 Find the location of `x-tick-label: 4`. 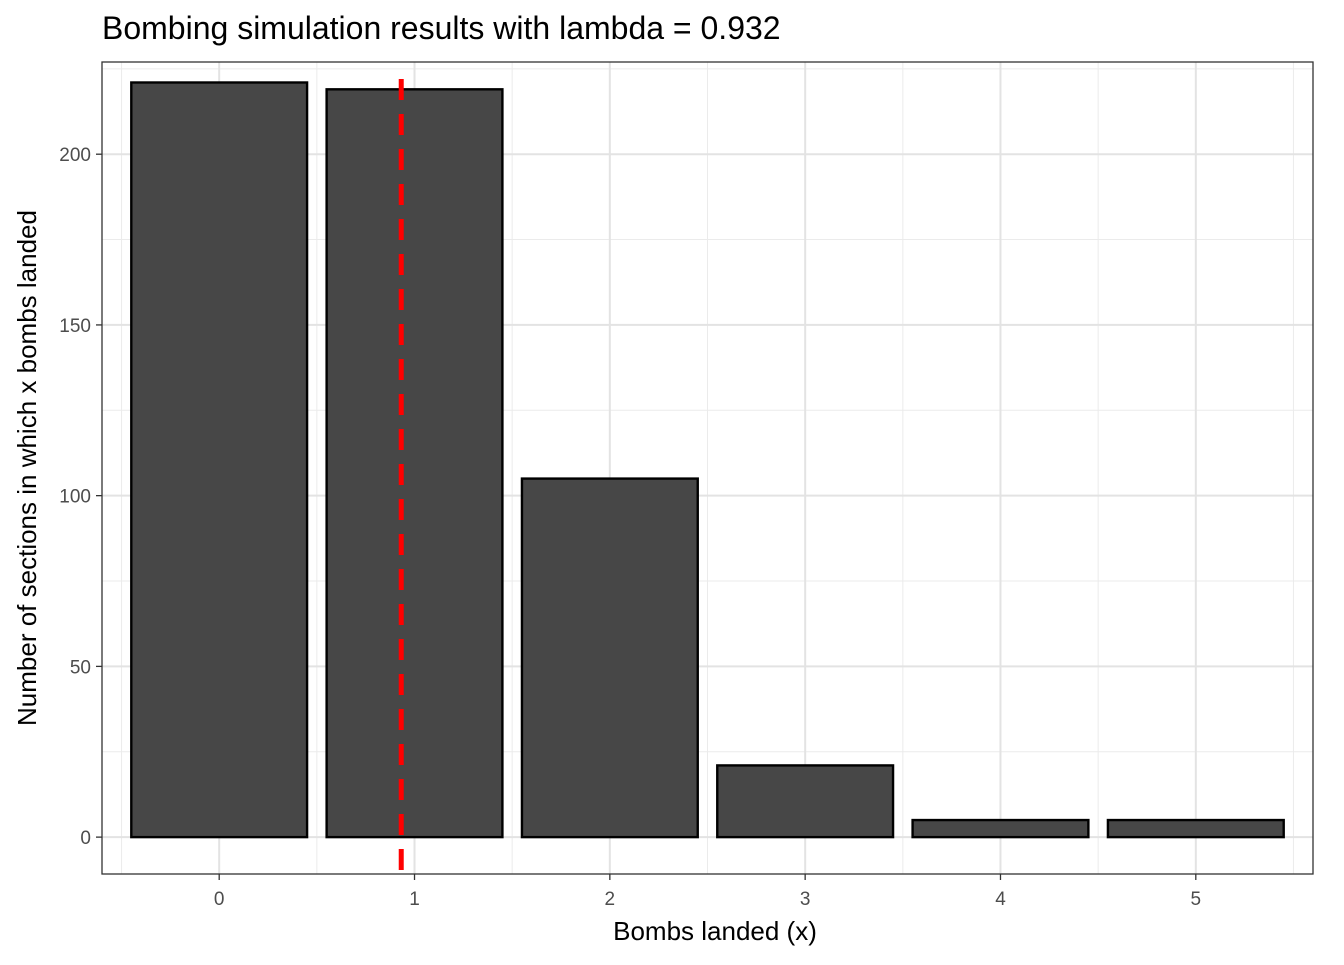

x-tick-label: 4 is located at coordinates (1000, 899).